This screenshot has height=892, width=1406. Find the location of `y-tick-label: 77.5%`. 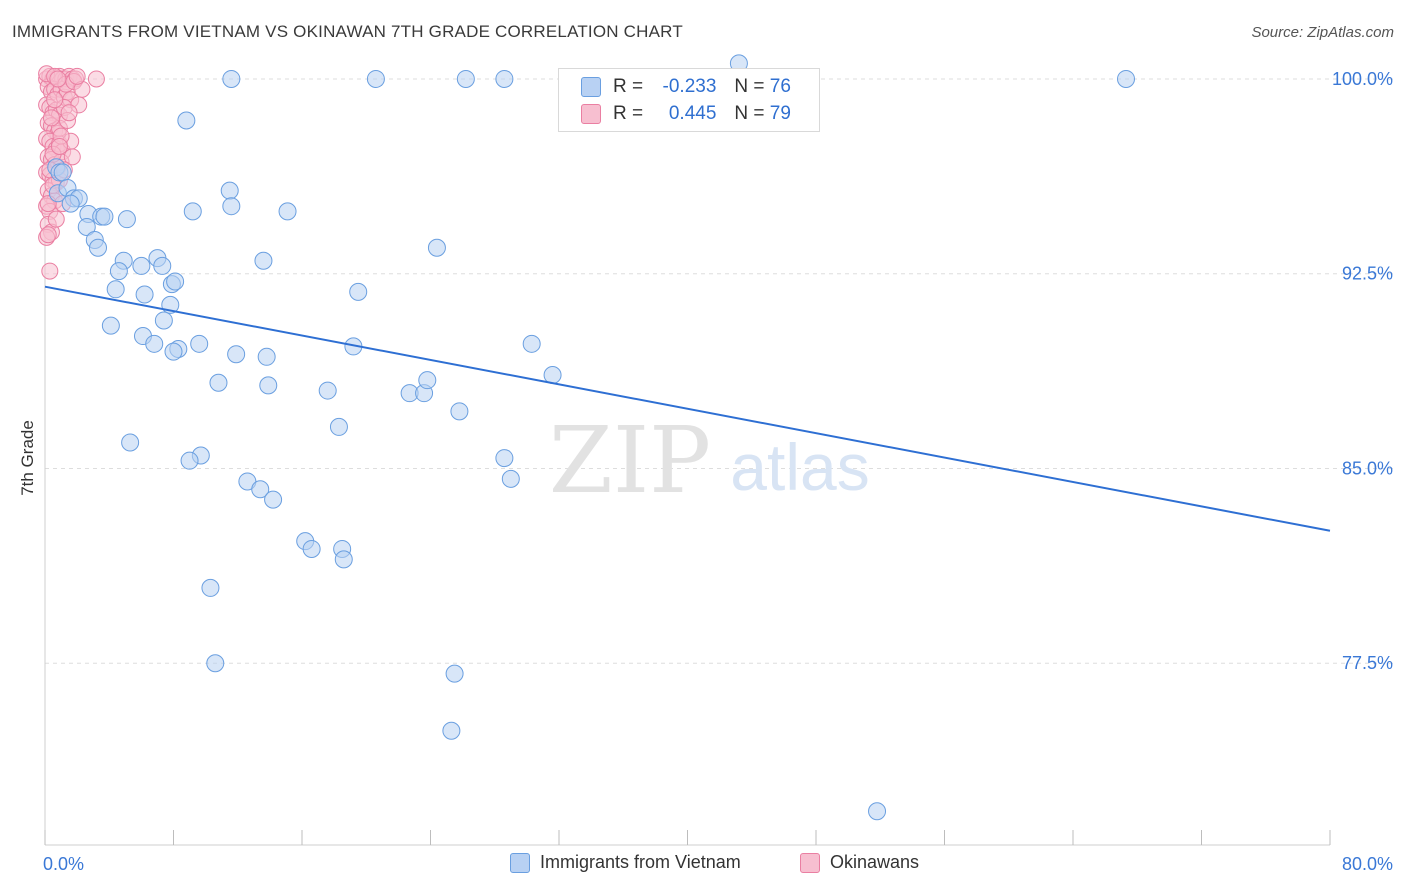

y-tick-label: 77.5% is located at coordinates (1367, 663).